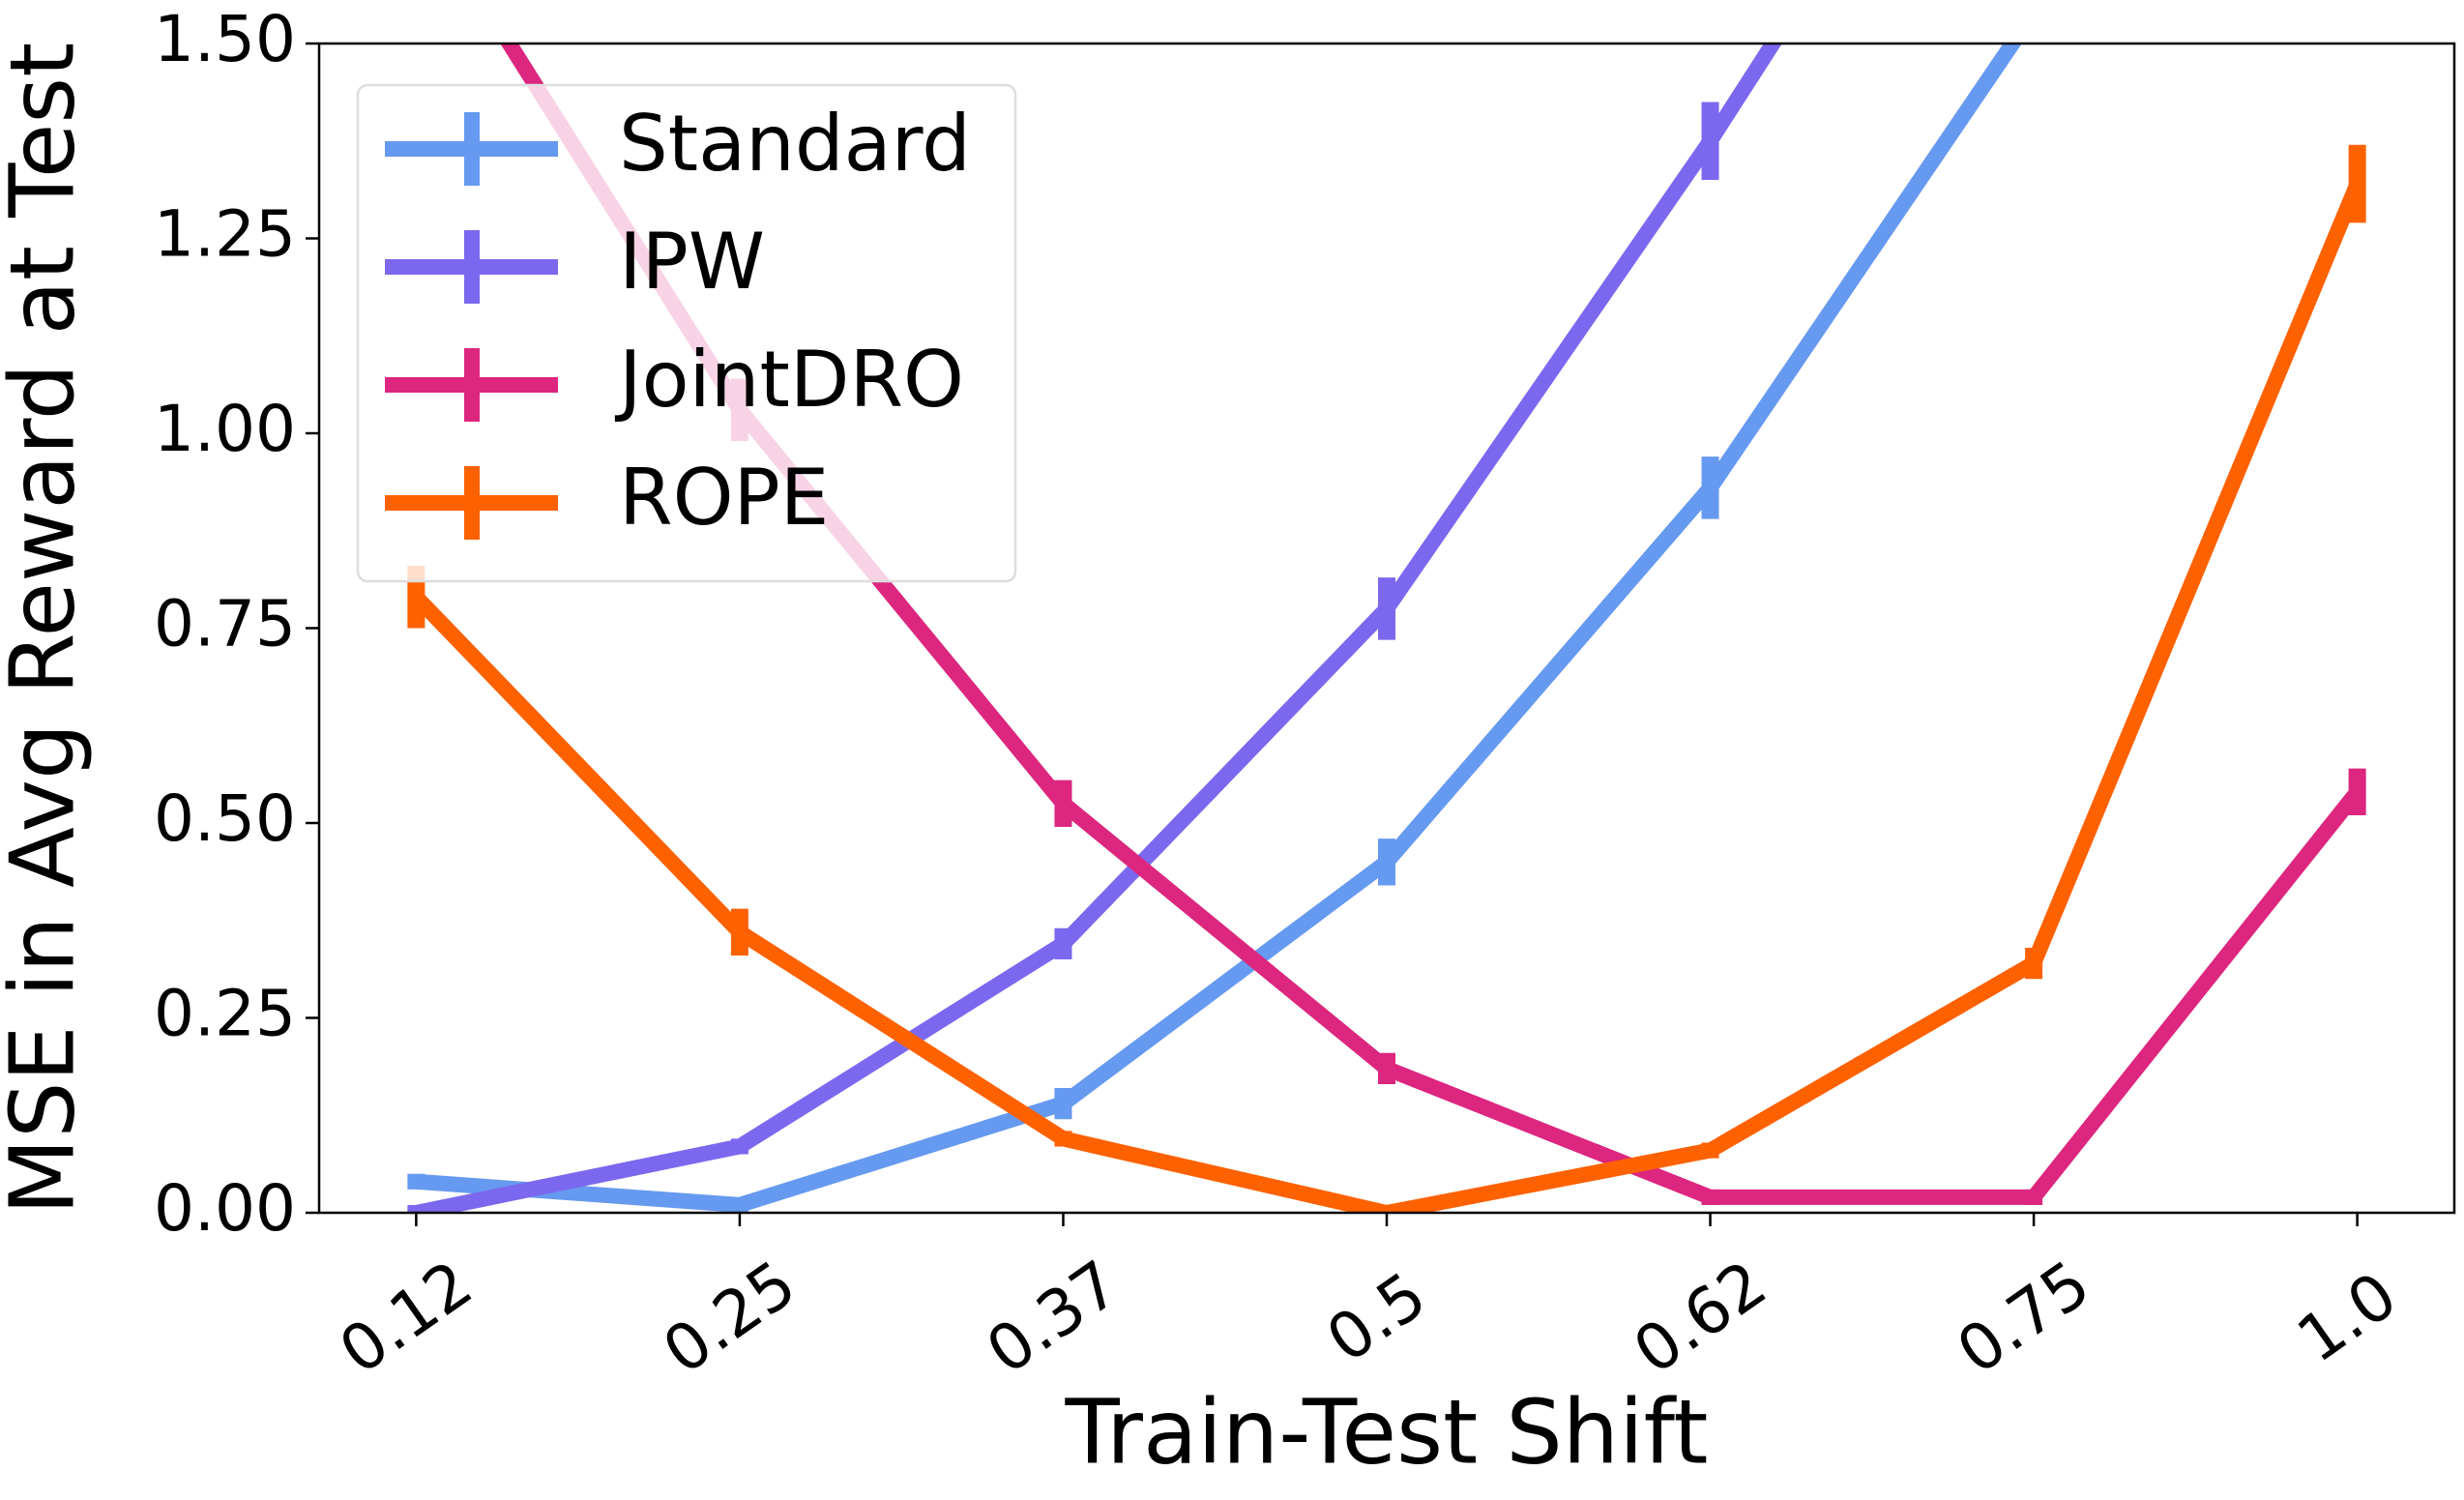 The image size is (2464, 1500). I want to click on legend-label: Standard, so click(795, 144).